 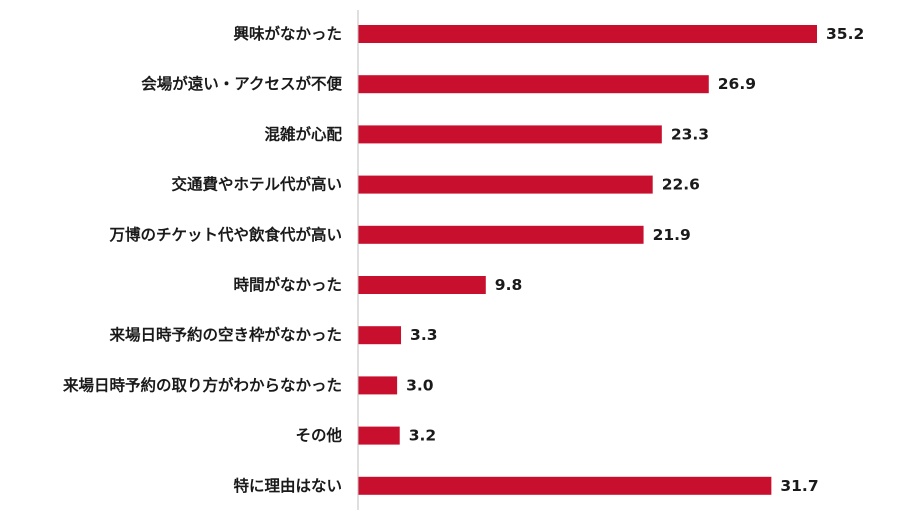 What do you see at coordinates (225, 234) in the screenshot?
I see `category-label: 万博のチケット代や飲食代が高い` at bounding box center [225, 234].